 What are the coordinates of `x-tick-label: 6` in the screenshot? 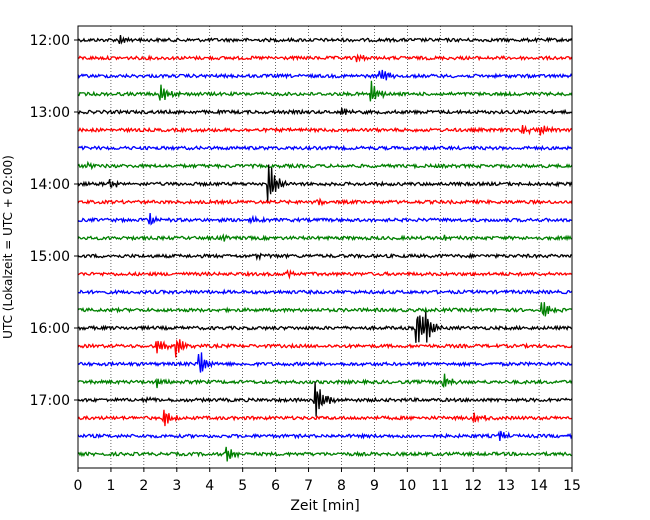 It's located at (275, 486).